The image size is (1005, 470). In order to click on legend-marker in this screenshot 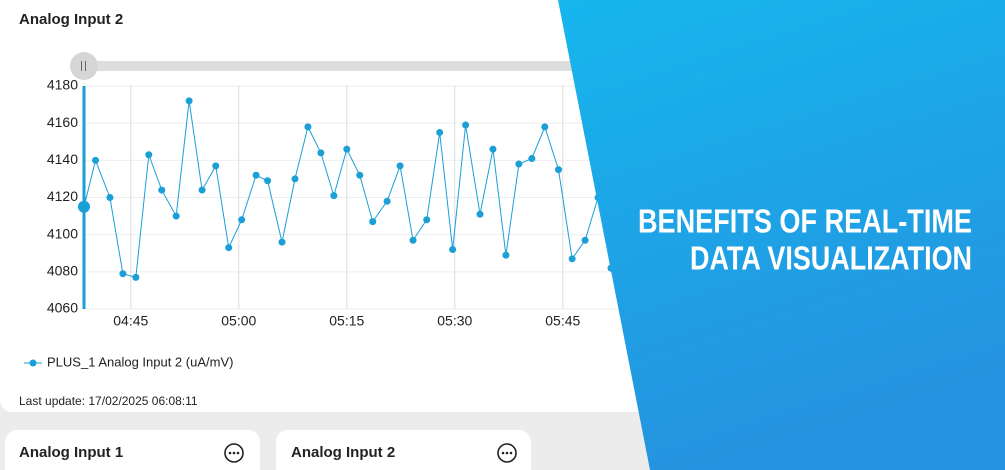, I will do `click(33, 363)`.